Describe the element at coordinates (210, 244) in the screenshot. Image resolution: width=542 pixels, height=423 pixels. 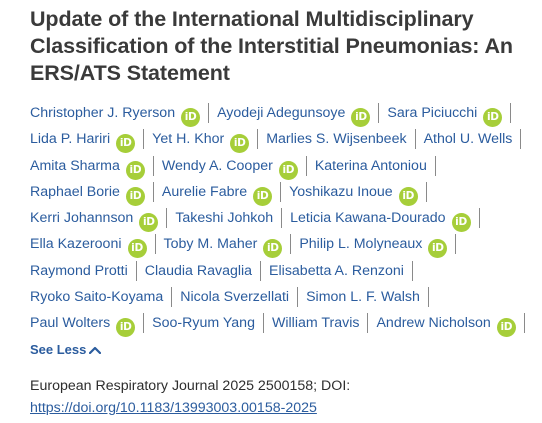
I see `author-name: Toby M. Maher` at that location.